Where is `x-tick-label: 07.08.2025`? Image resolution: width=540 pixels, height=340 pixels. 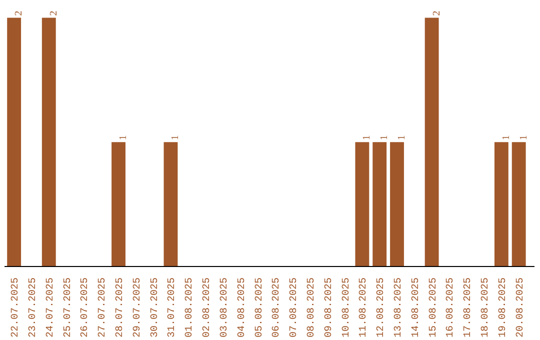 x-tick-label: 07.08.2025 is located at coordinates (294, 307).